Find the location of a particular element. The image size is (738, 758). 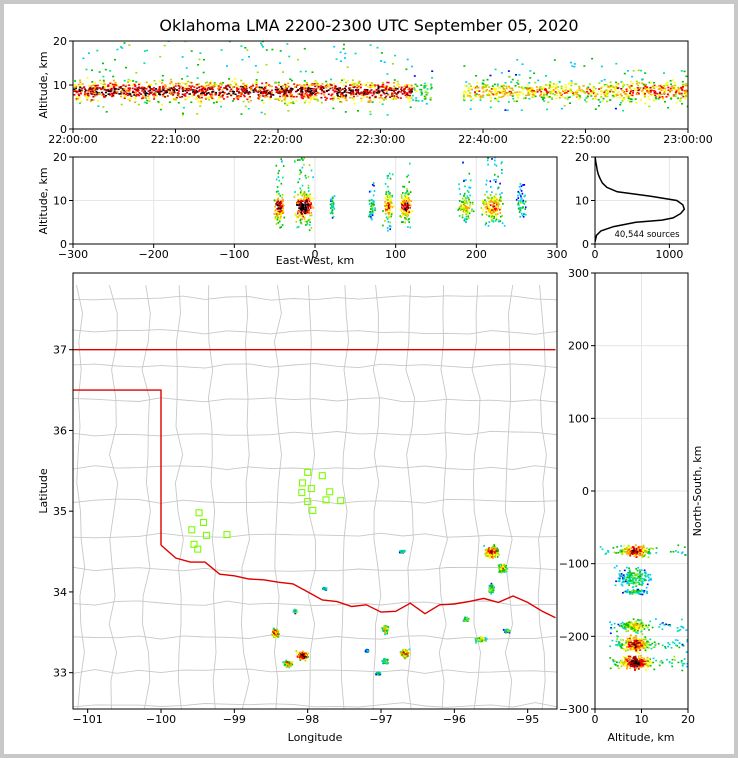

east-west-ytick-label-0: 0 is located at coordinates (63, 244).